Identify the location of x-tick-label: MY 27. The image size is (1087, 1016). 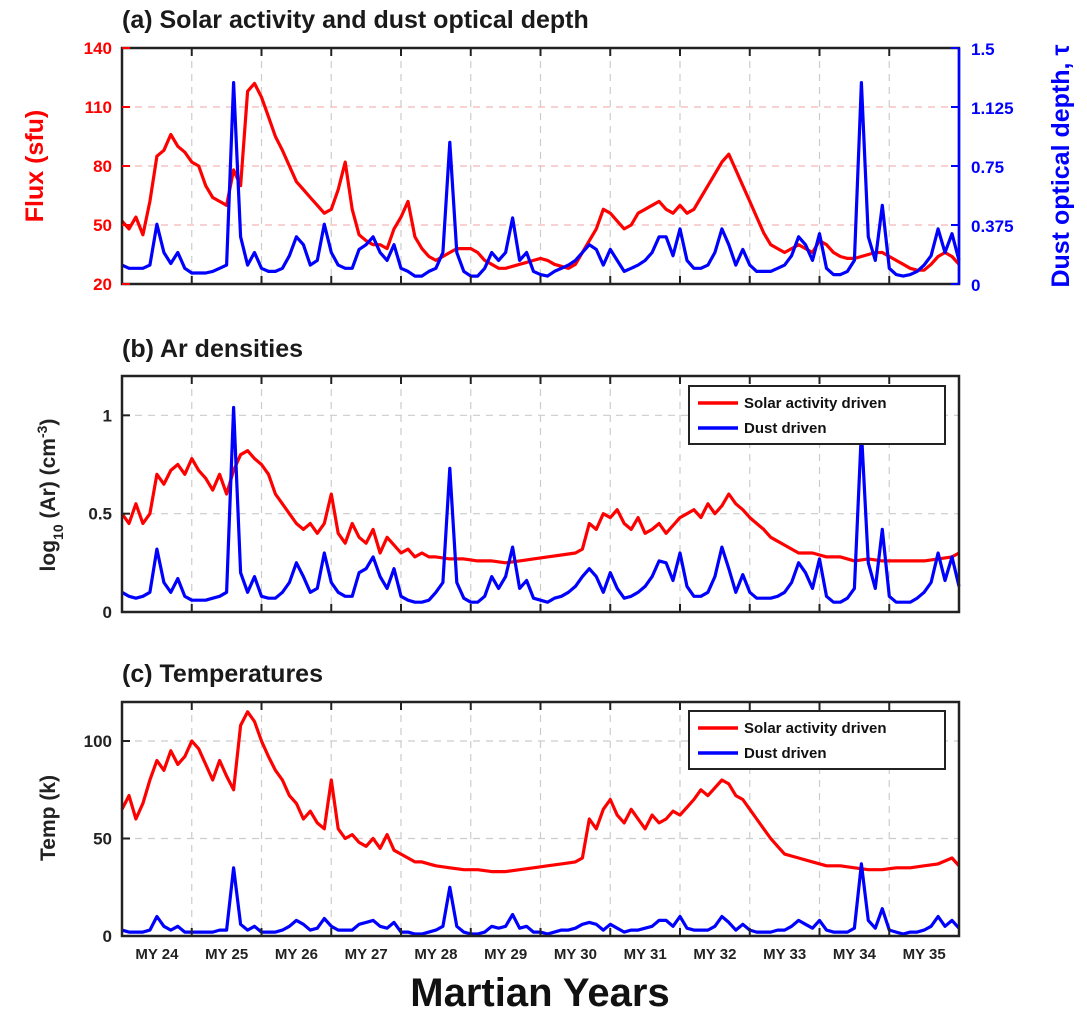
(366, 954).